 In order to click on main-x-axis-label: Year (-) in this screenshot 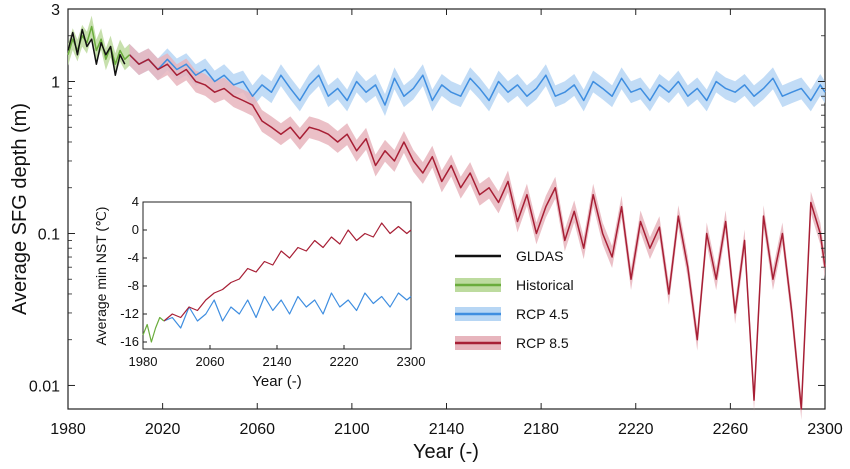, I will do `click(446, 452)`.